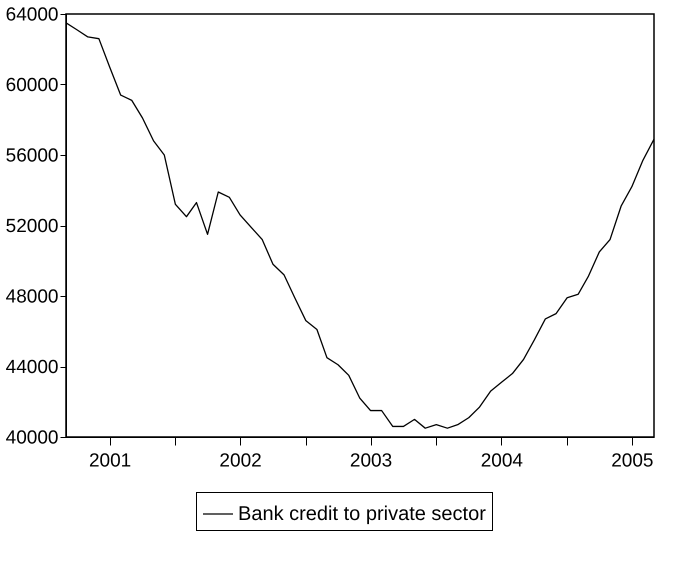 The height and width of the screenshot is (577, 691). I want to click on y-tick-label: 64000, so click(32, 15).